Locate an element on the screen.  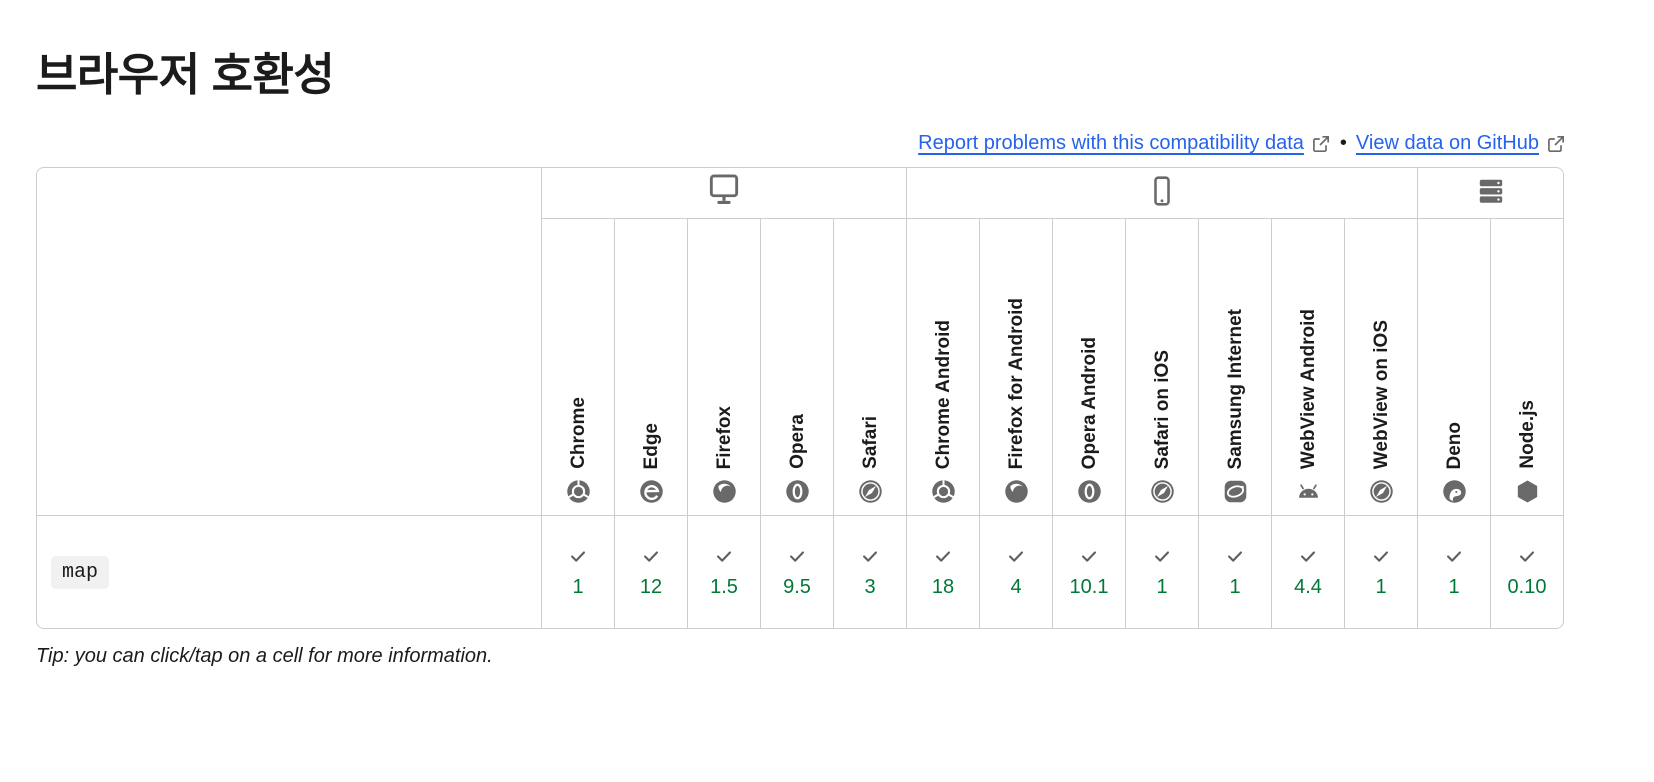
support-version: 12 is located at coordinates (651, 587).